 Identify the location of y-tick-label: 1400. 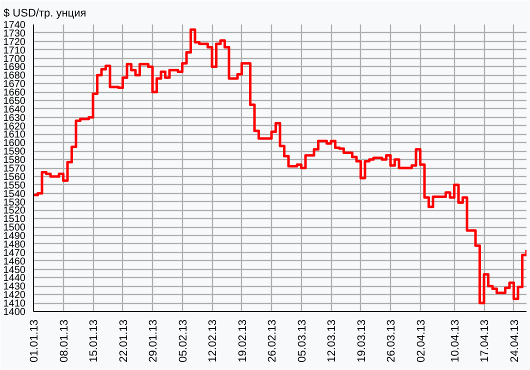
(14, 312).